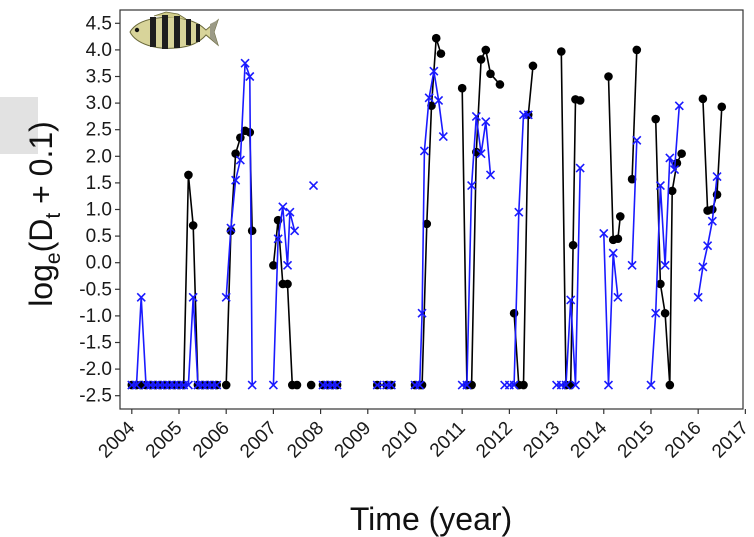 The image size is (754, 537). I want to click on y-tick-label: 0.0, so click(99, 263).